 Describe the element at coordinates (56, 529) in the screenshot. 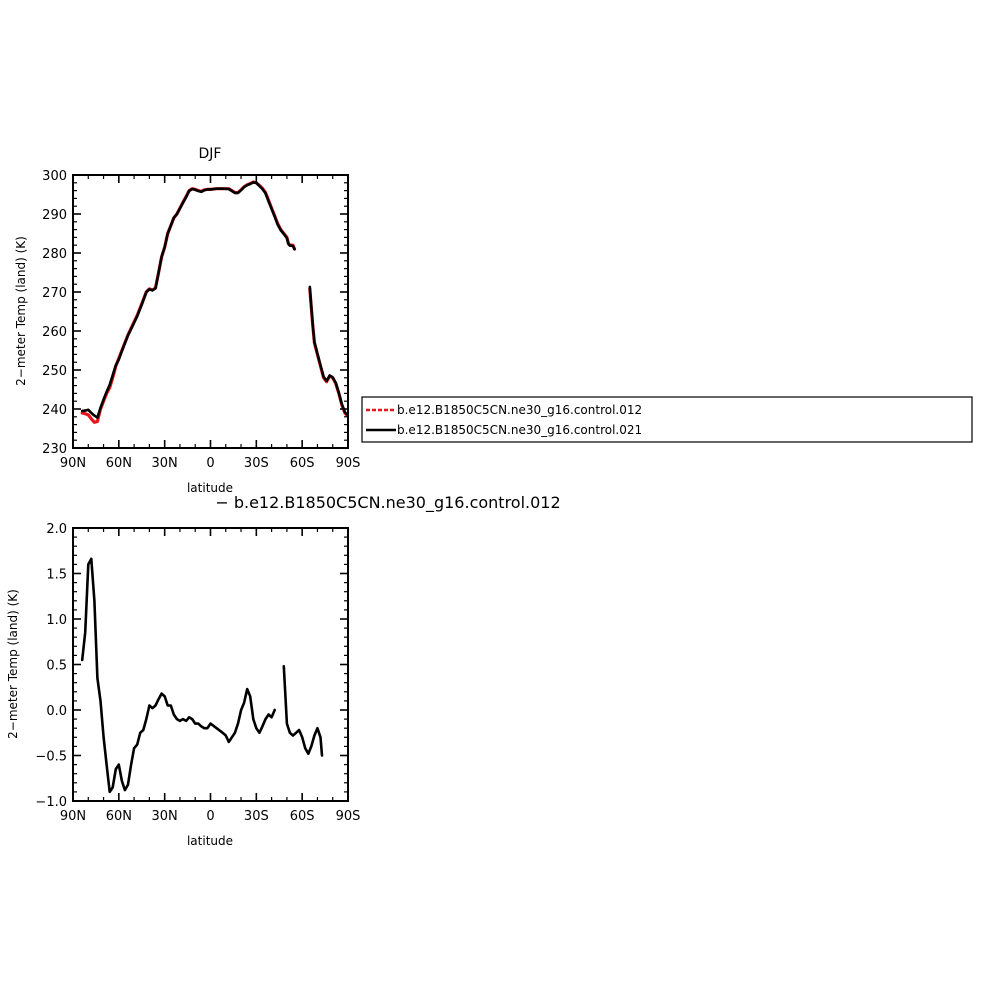

I see `y-tick-label: 2.0` at that location.